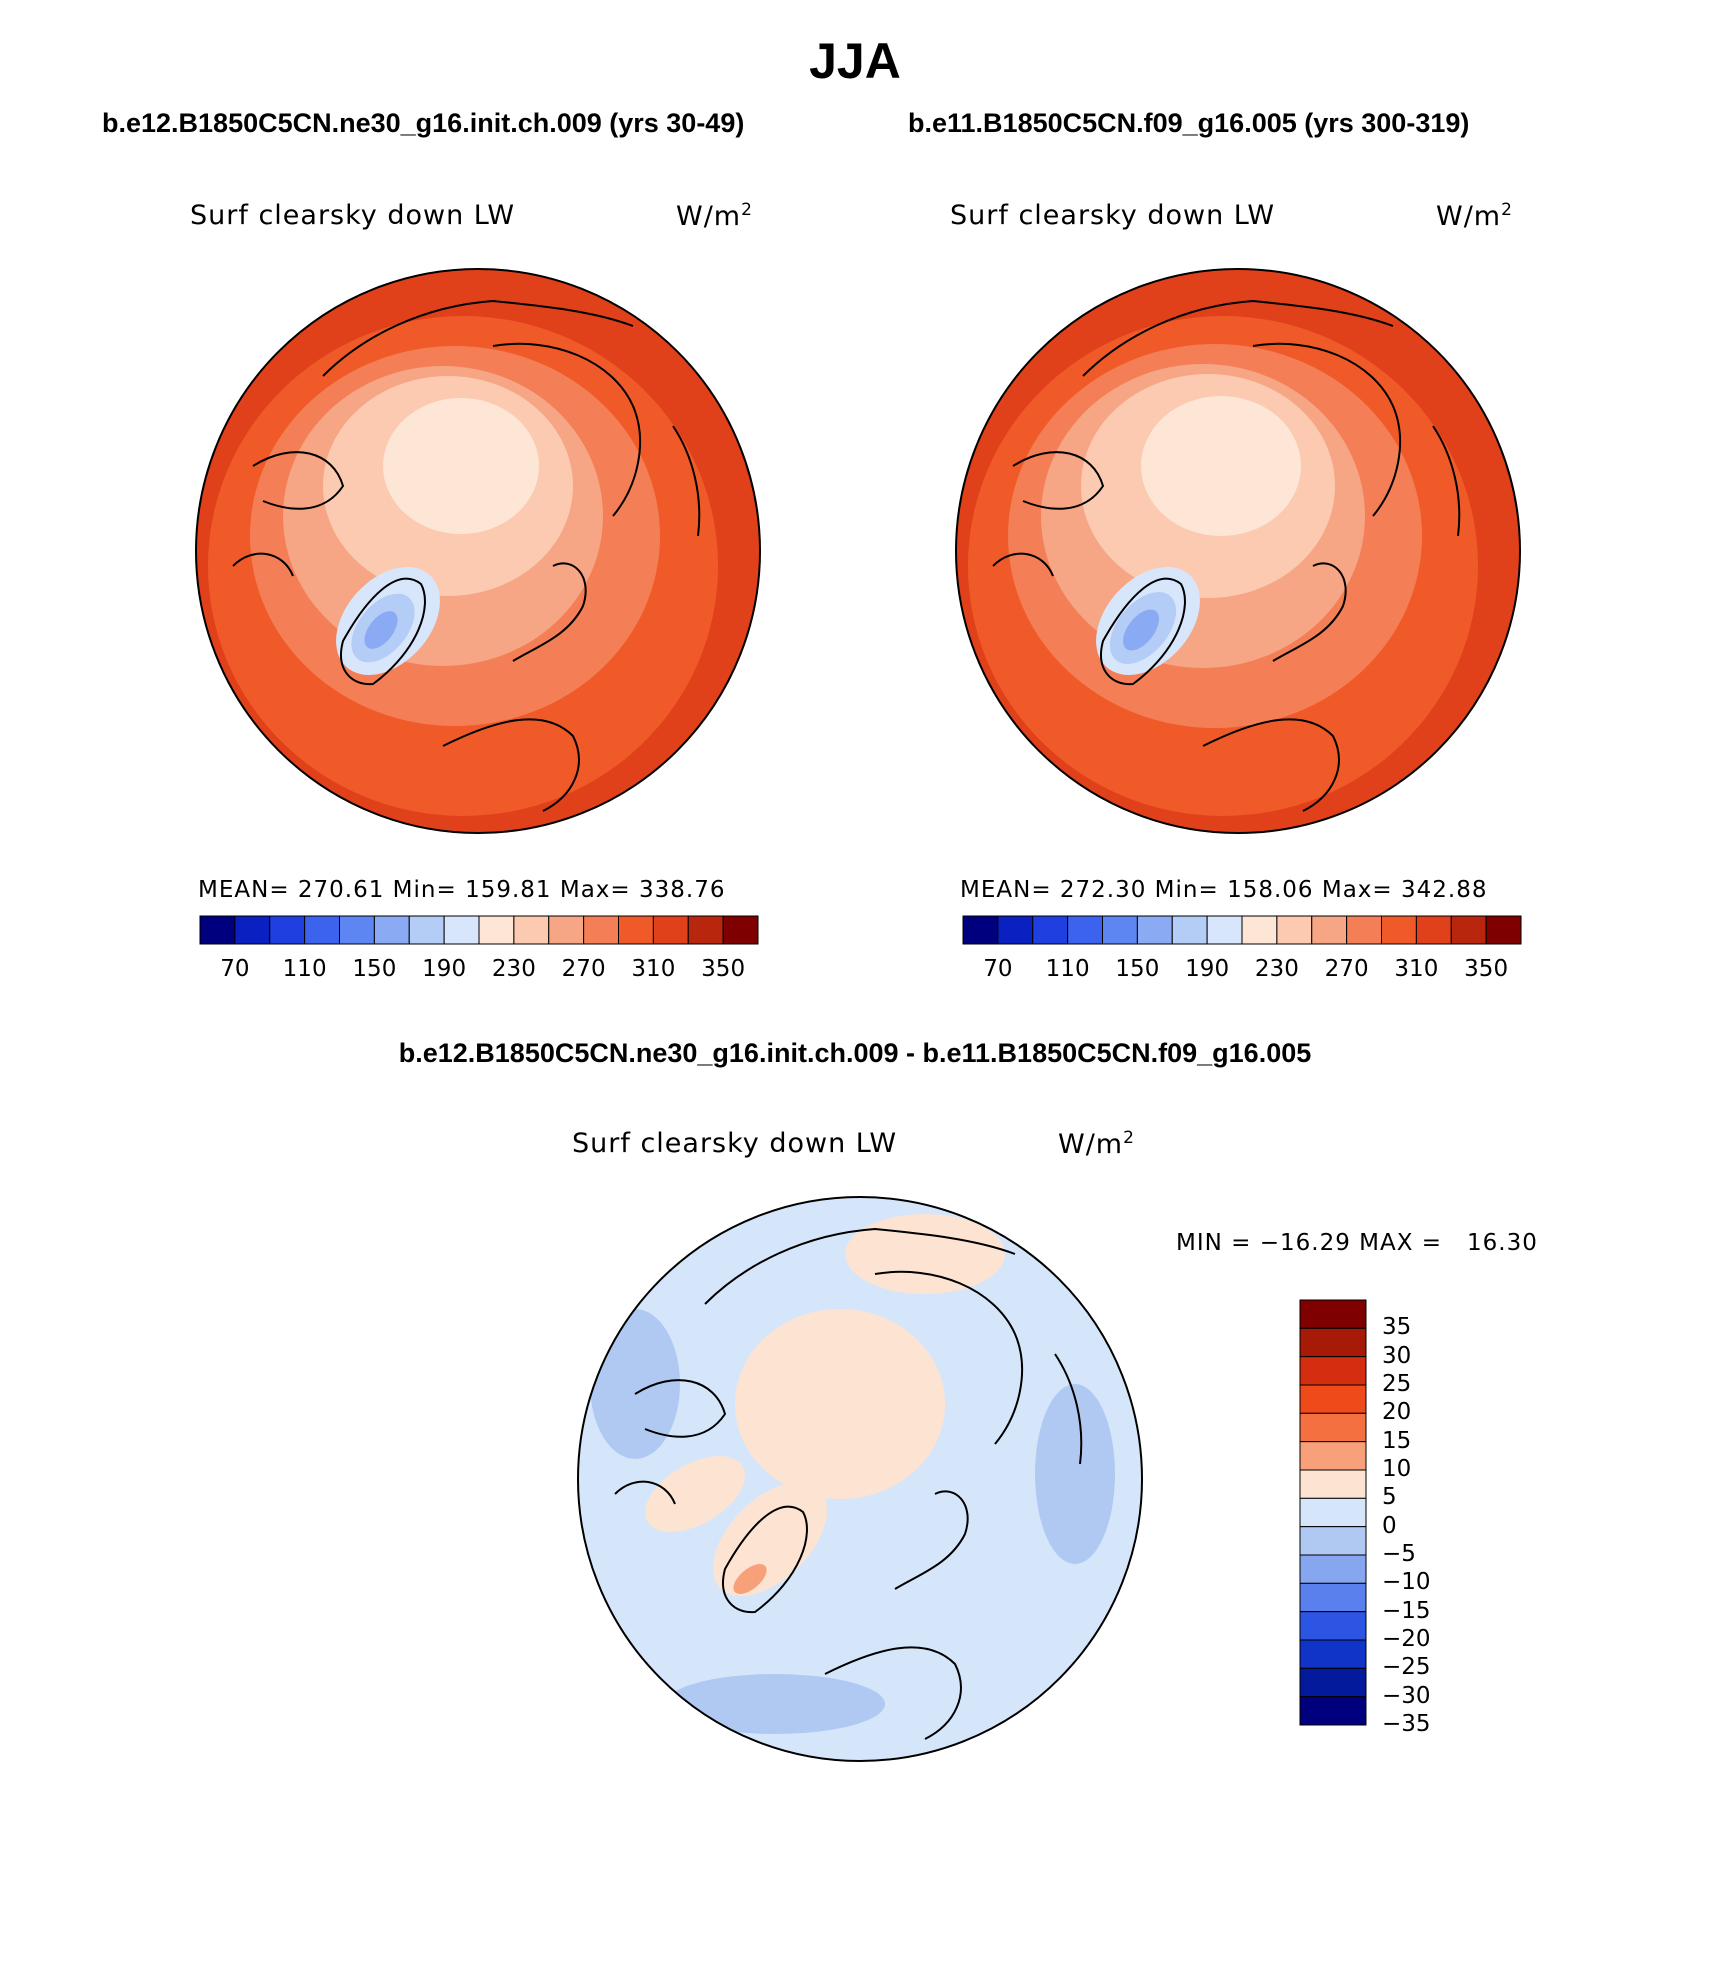  Describe the element at coordinates (1067, 969) in the screenshot. I see `panel-2-colorbar-label: 110` at that location.